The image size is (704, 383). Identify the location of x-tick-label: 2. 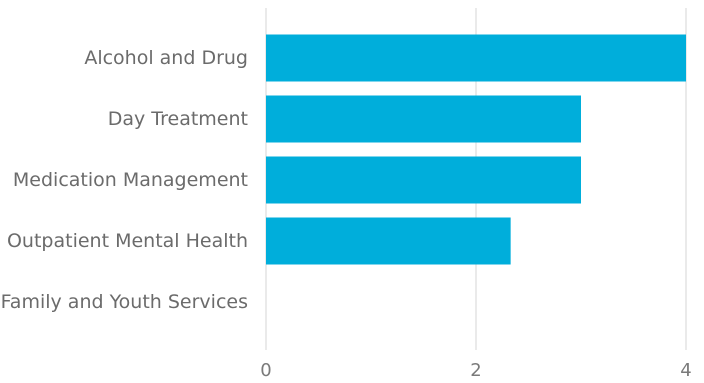
(475, 370).